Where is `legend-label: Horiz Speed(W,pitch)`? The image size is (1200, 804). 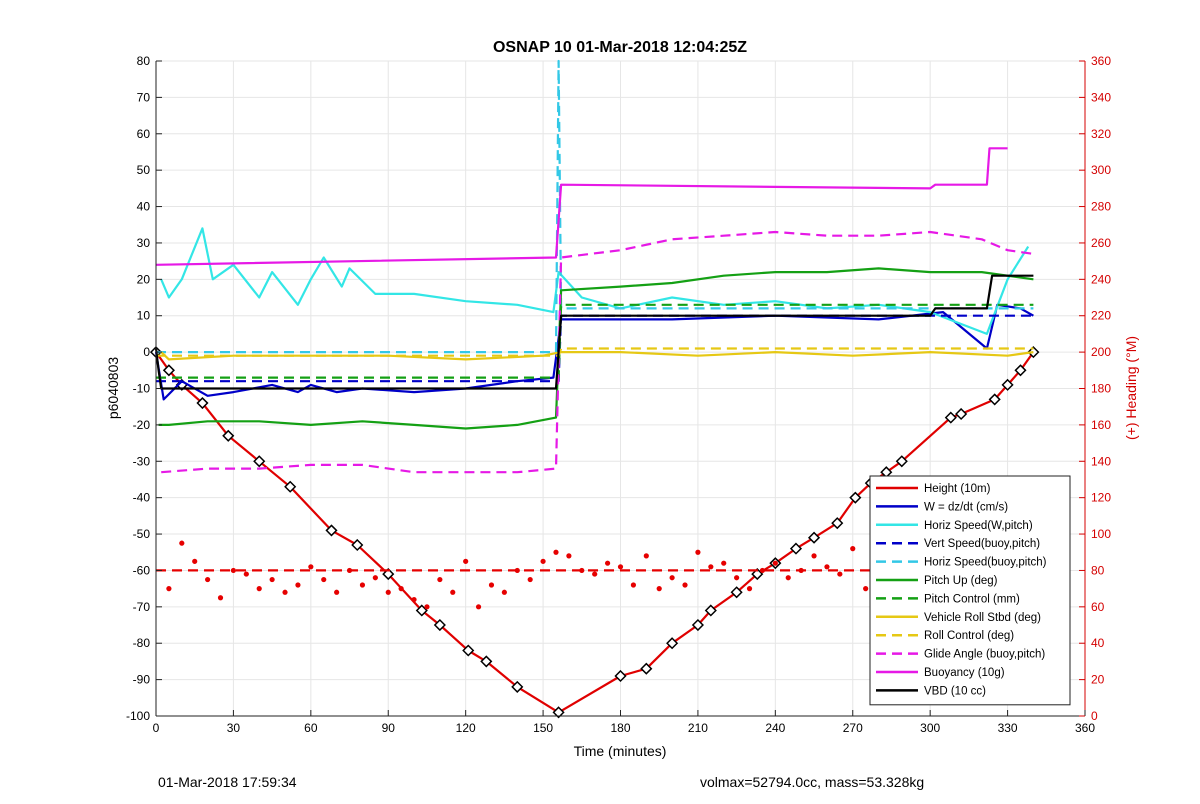
legend-label: Horiz Speed(W,pitch) is located at coordinates (978, 526).